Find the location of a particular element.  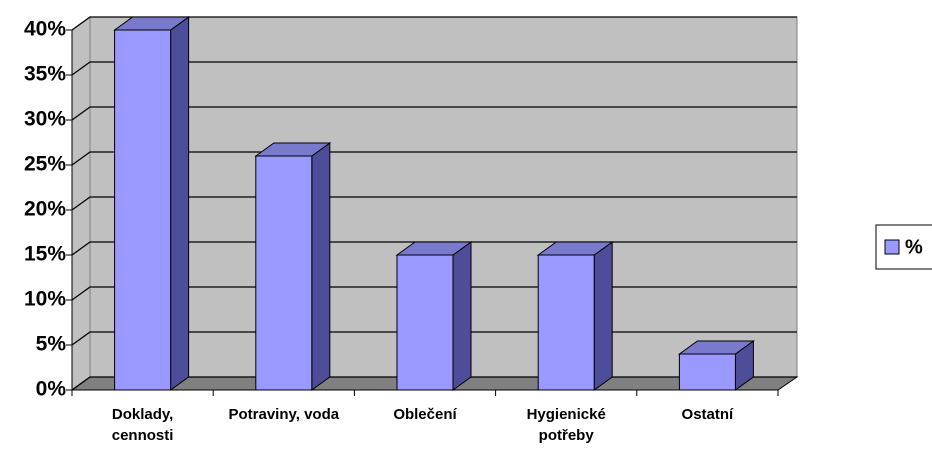

y-tick-label: 0% is located at coordinates (51, 389).